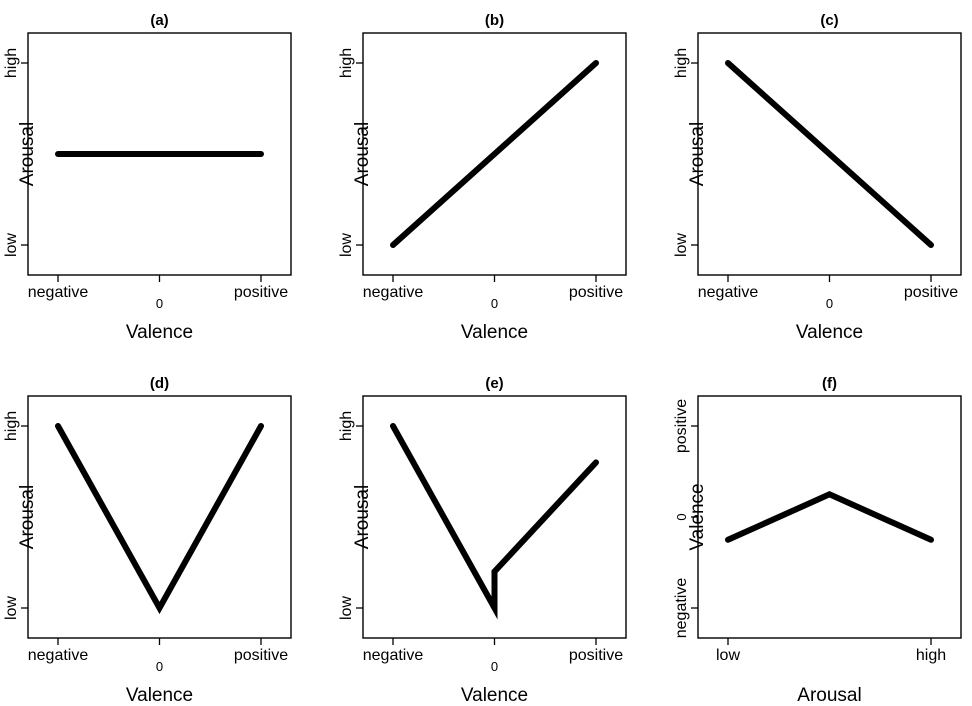 This screenshot has height=706, width=972. Describe the element at coordinates (931, 655) in the screenshot. I see `x-tick-label: high` at that location.